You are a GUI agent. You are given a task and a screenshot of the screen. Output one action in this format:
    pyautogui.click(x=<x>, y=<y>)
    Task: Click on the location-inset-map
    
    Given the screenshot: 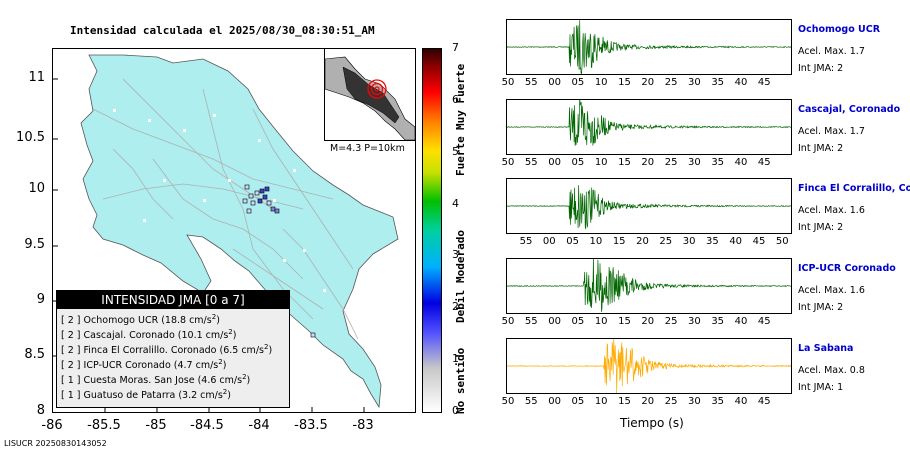 What is the action you would take?
    pyautogui.click(x=370, y=94)
    